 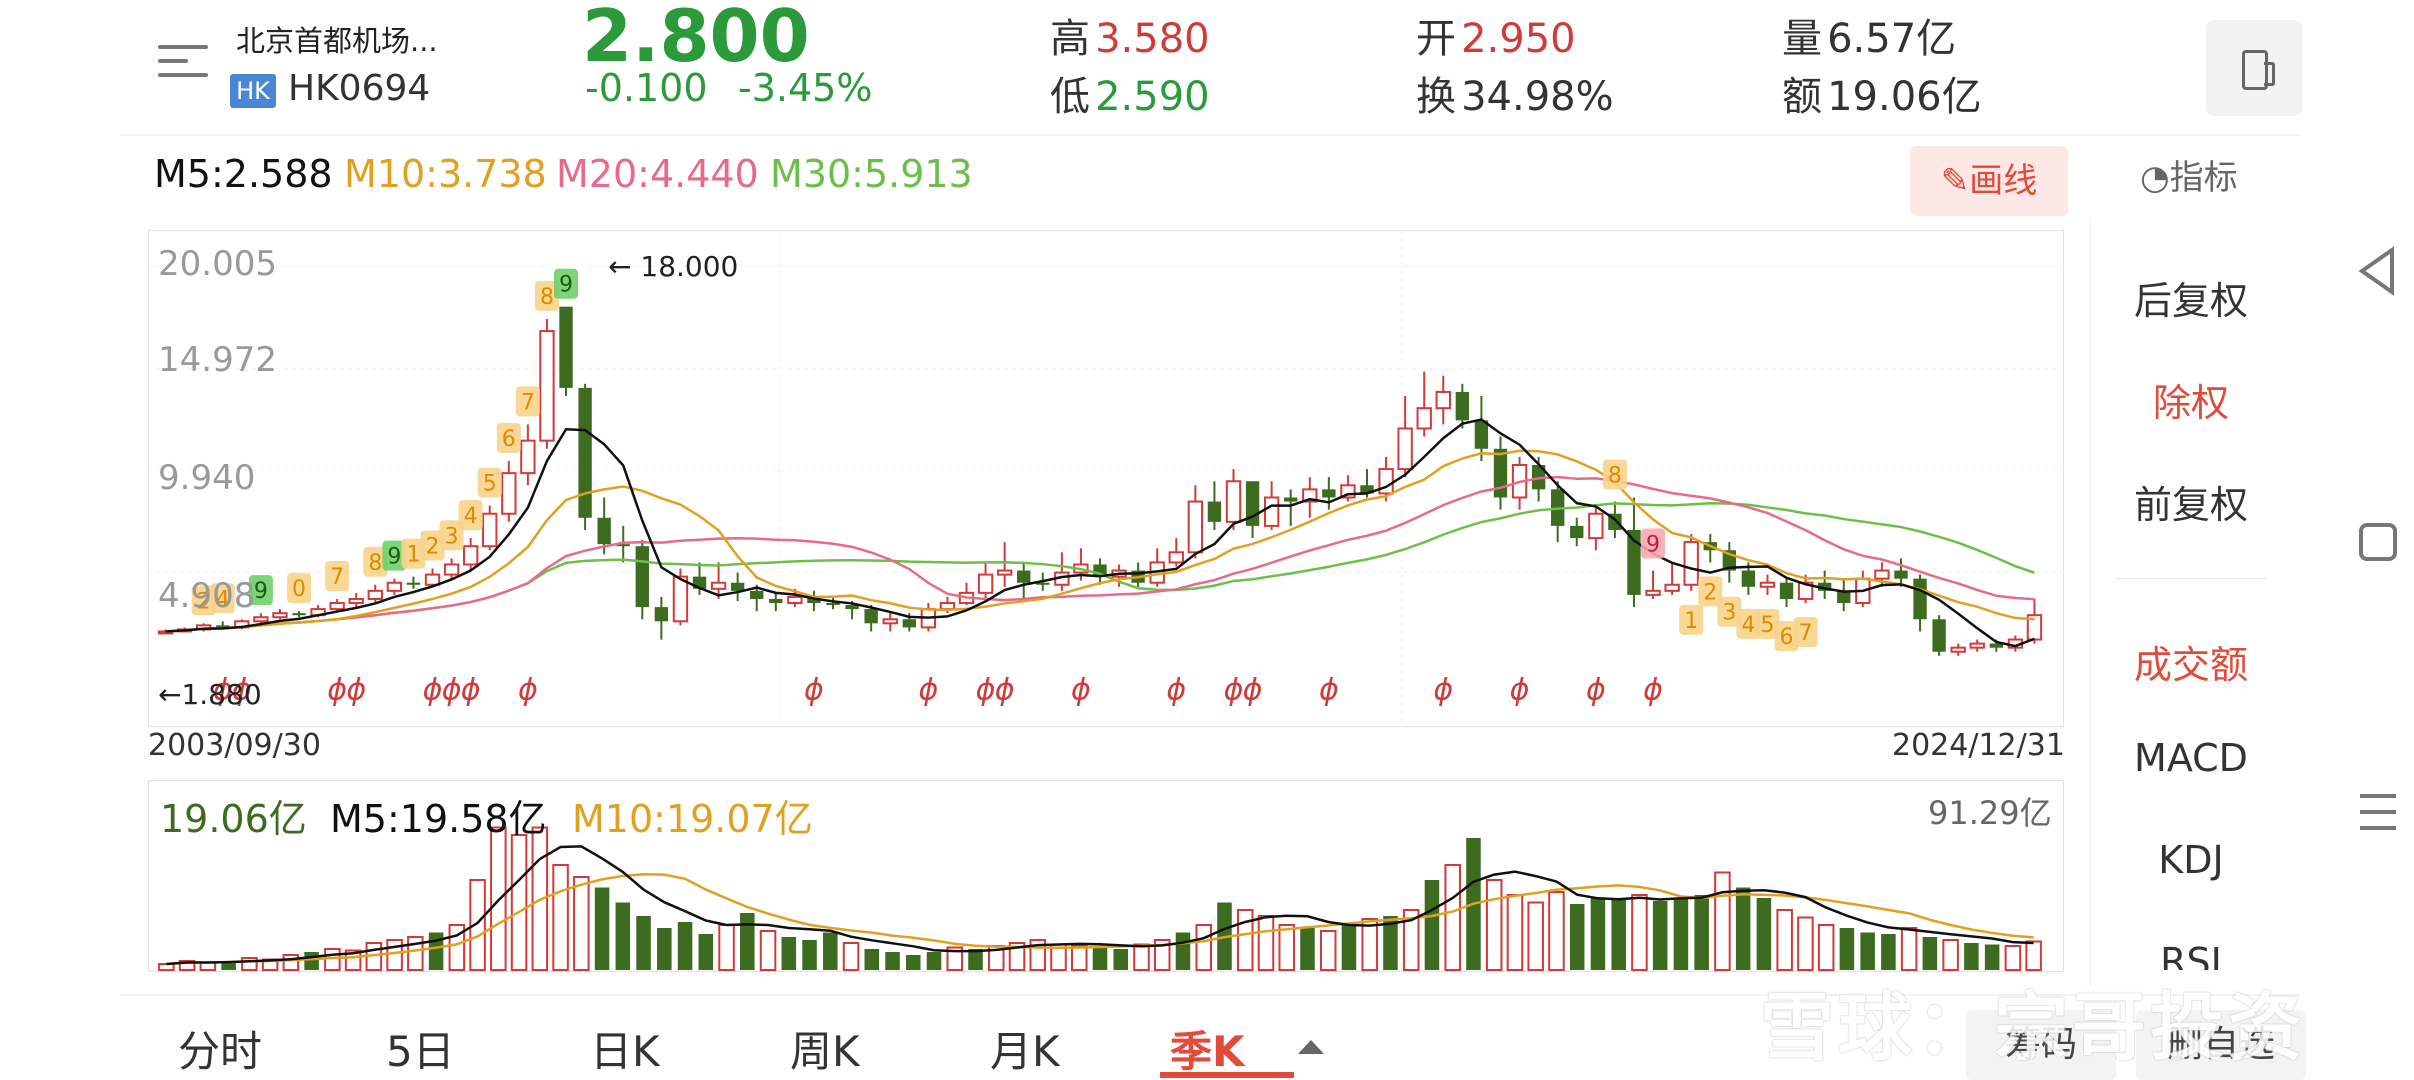 What do you see at coordinates (243, 174) in the screenshot?
I see `ma5-legend: M5:2.588` at bounding box center [243, 174].